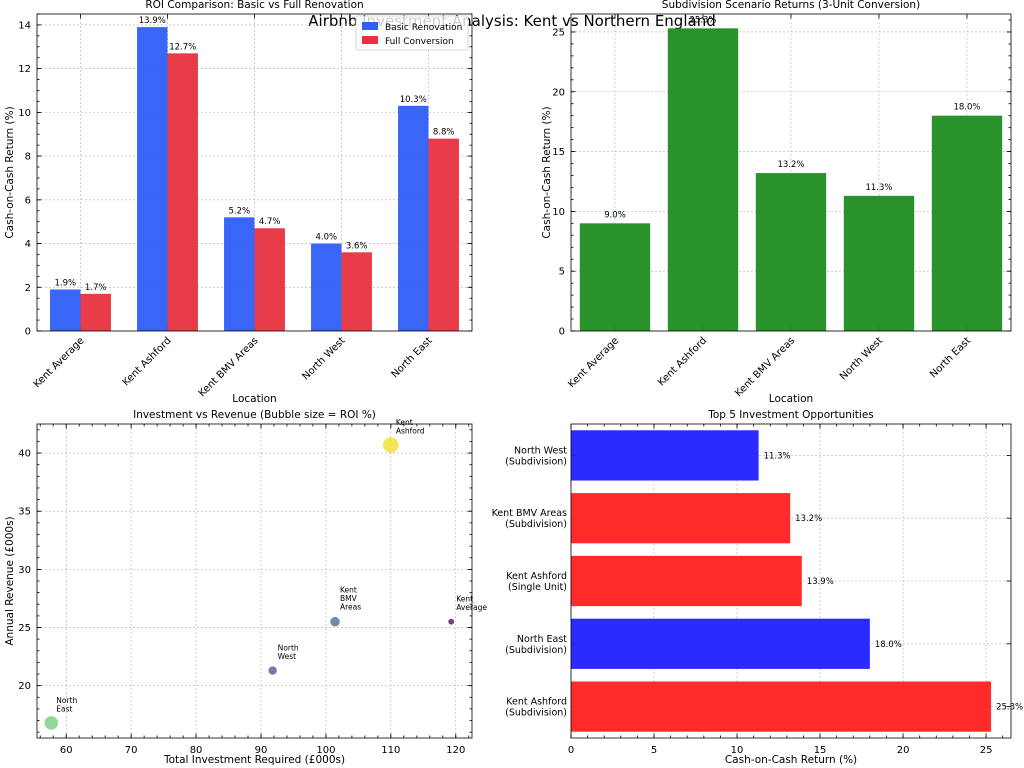 This screenshot has height=768, width=1024. I want to click on x-tick-label: 70, so click(131, 750).